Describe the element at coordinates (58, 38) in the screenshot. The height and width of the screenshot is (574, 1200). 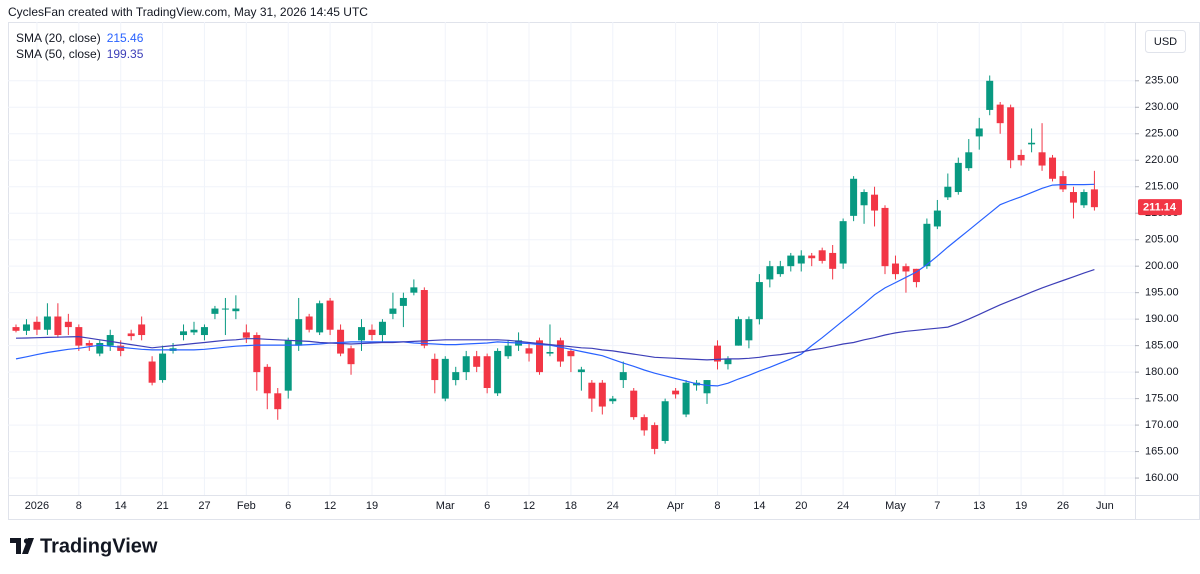
I see `legend-name: SMA (20, close)` at that location.